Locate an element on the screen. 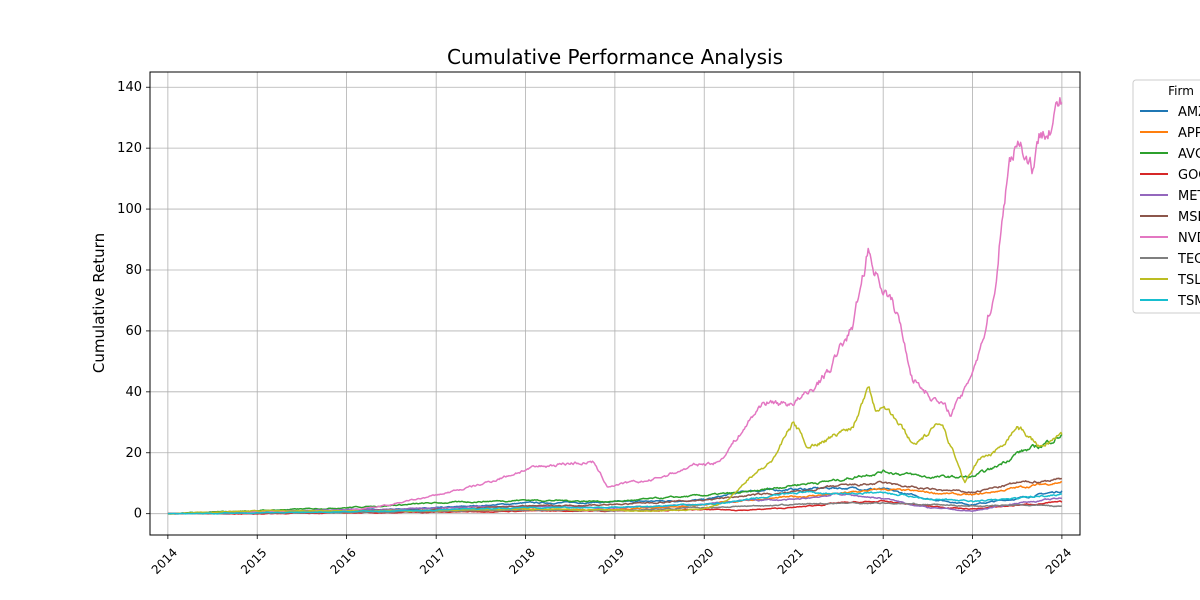 The width and height of the screenshot is (1200, 600). y-tick-label: 140 is located at coordinates (129, 87).